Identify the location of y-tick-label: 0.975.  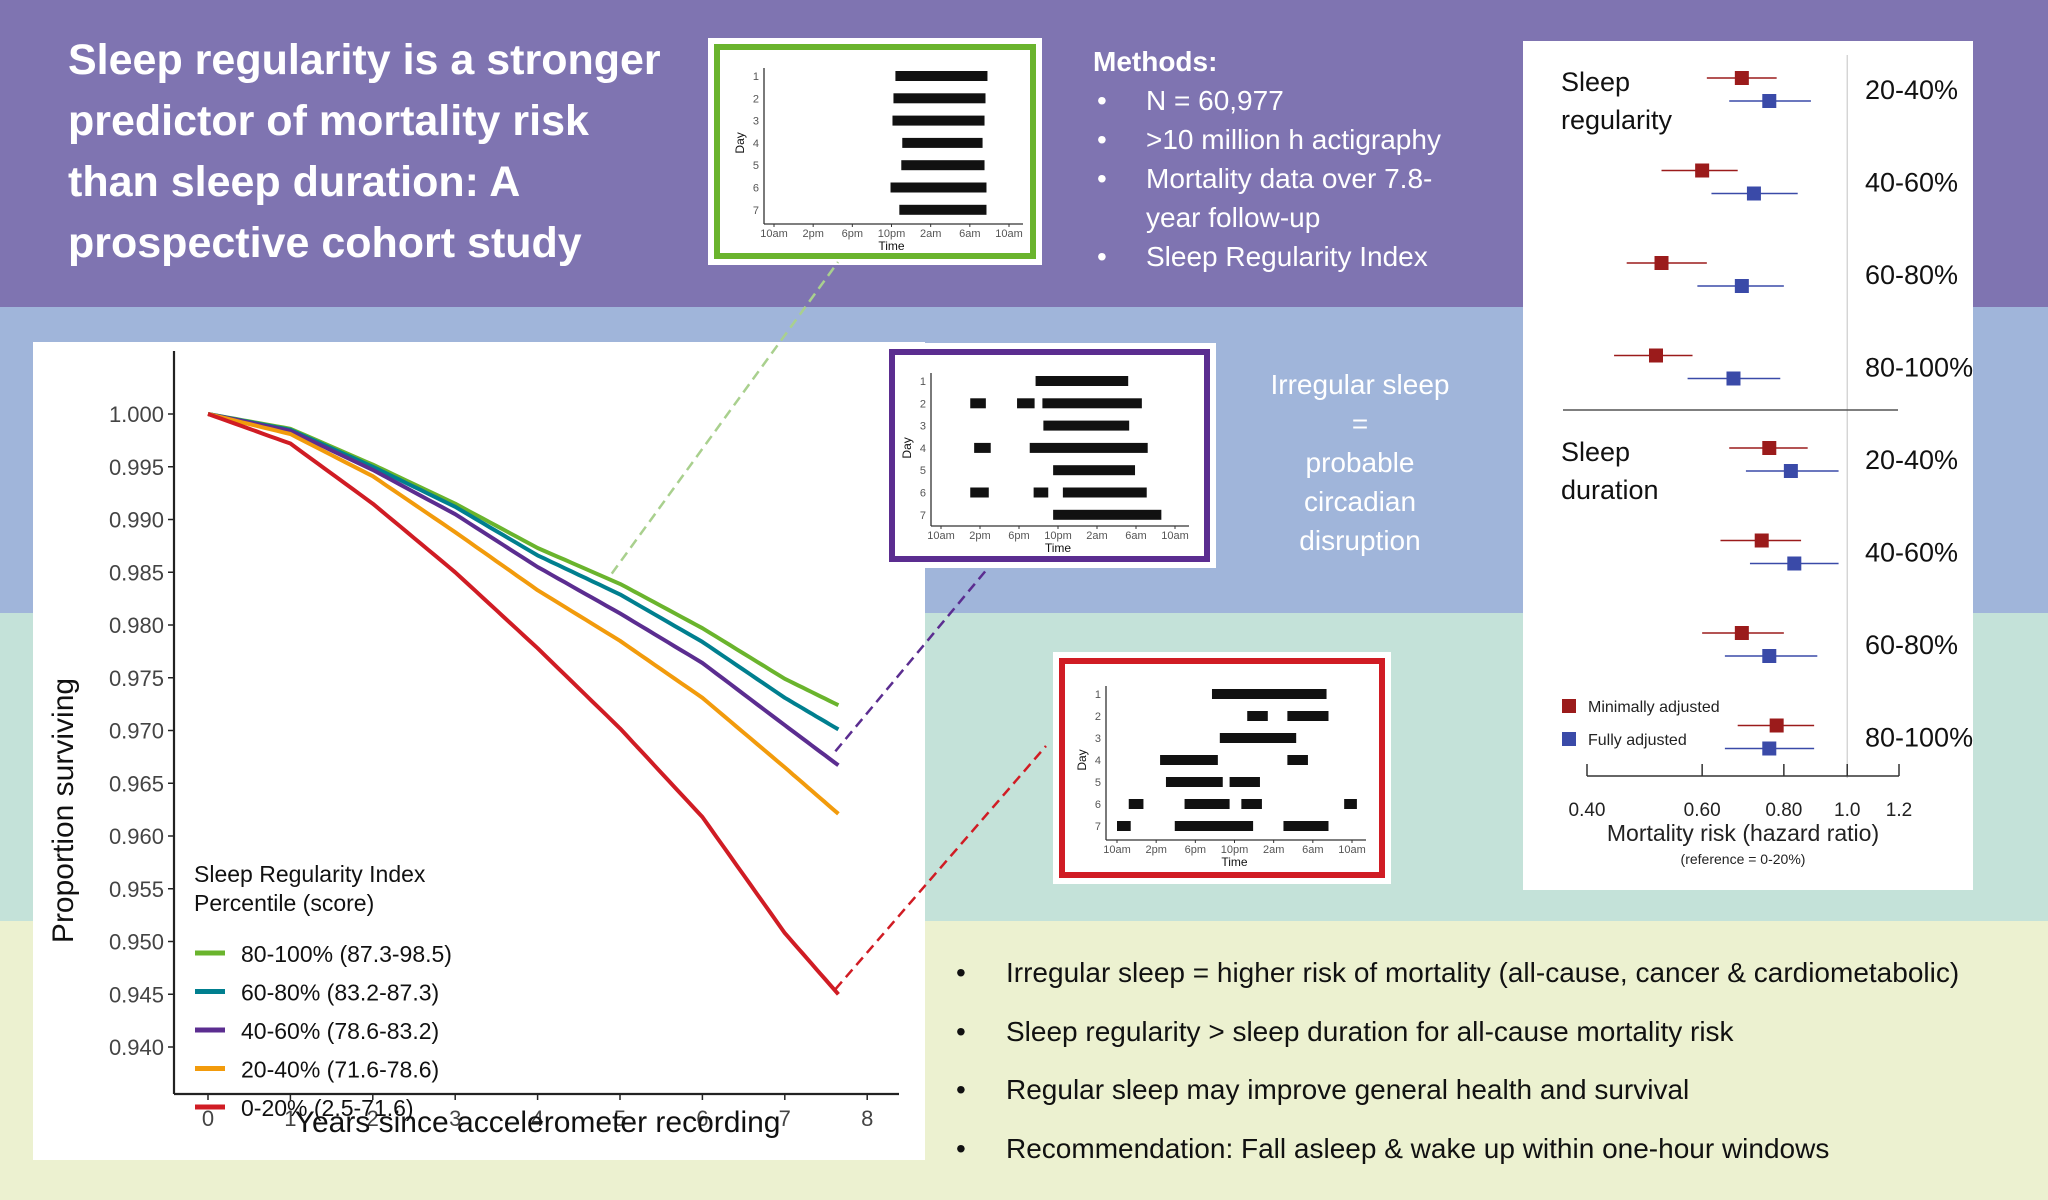
(136, 678).